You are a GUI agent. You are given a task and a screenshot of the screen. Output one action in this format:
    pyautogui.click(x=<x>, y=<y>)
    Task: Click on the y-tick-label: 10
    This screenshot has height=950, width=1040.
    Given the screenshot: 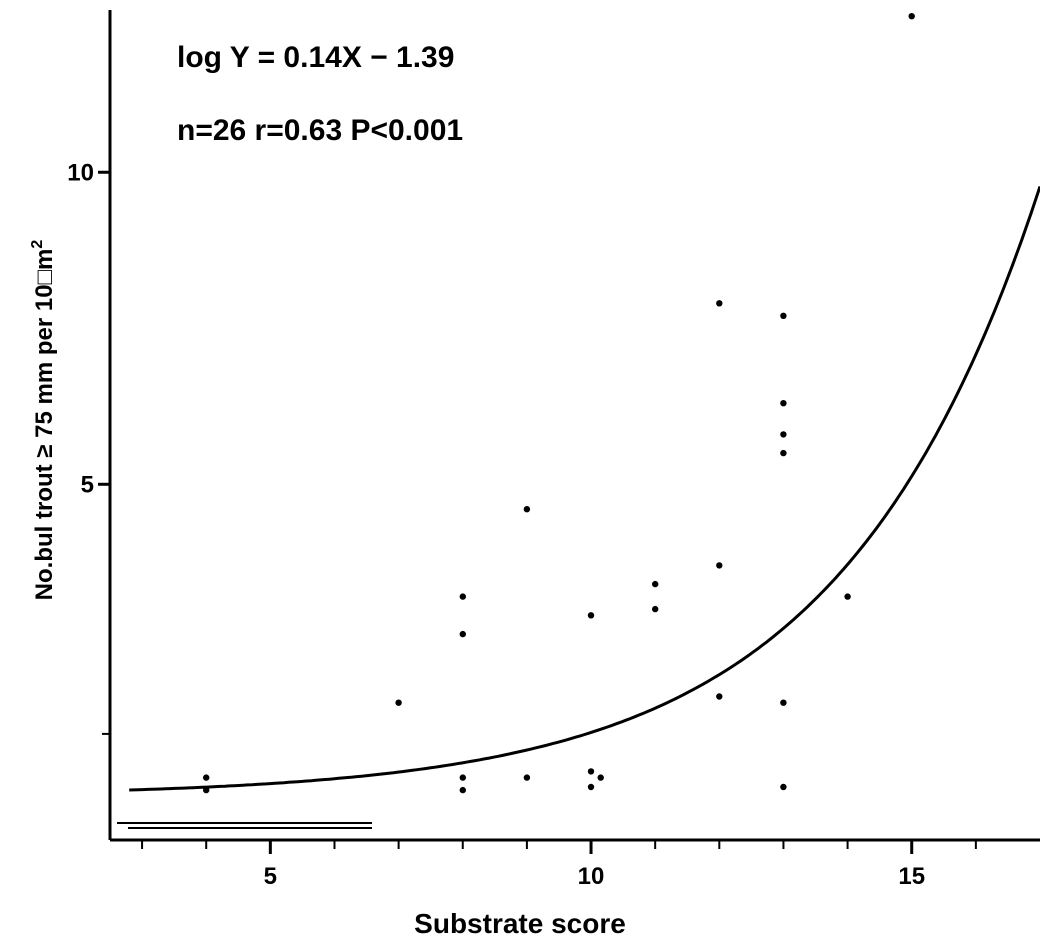 What is the action you would take?
    pyautogui.click(x=80, y=172)
    